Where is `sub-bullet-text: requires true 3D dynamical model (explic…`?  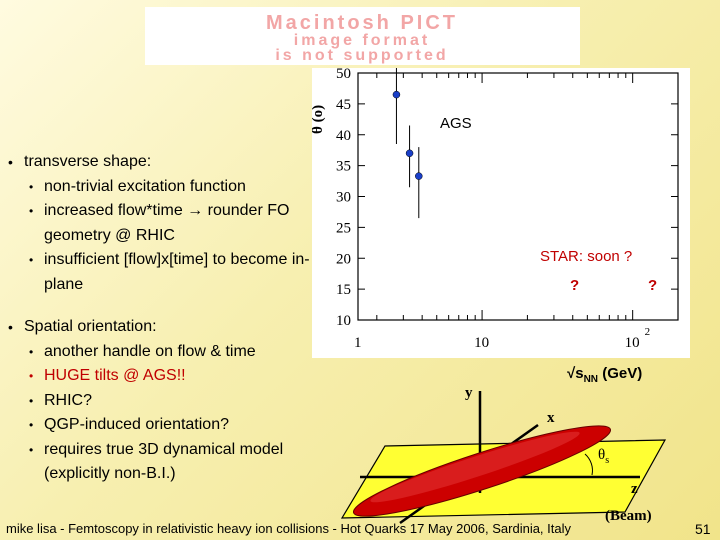 sub-bullet-text: requires true 3D dynamical model (explic… is located at coordinates (164, 461).